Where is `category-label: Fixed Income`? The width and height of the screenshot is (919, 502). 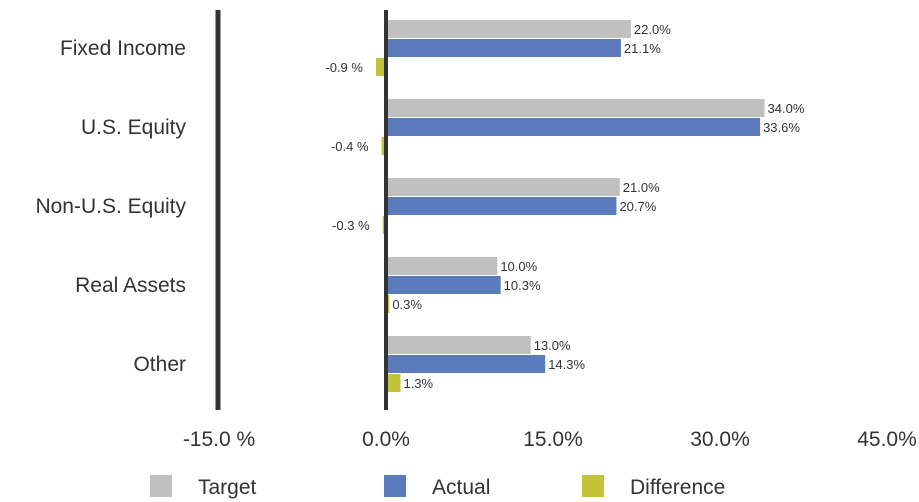
category-label: Fixed Income is located at coordinates (123, 48).